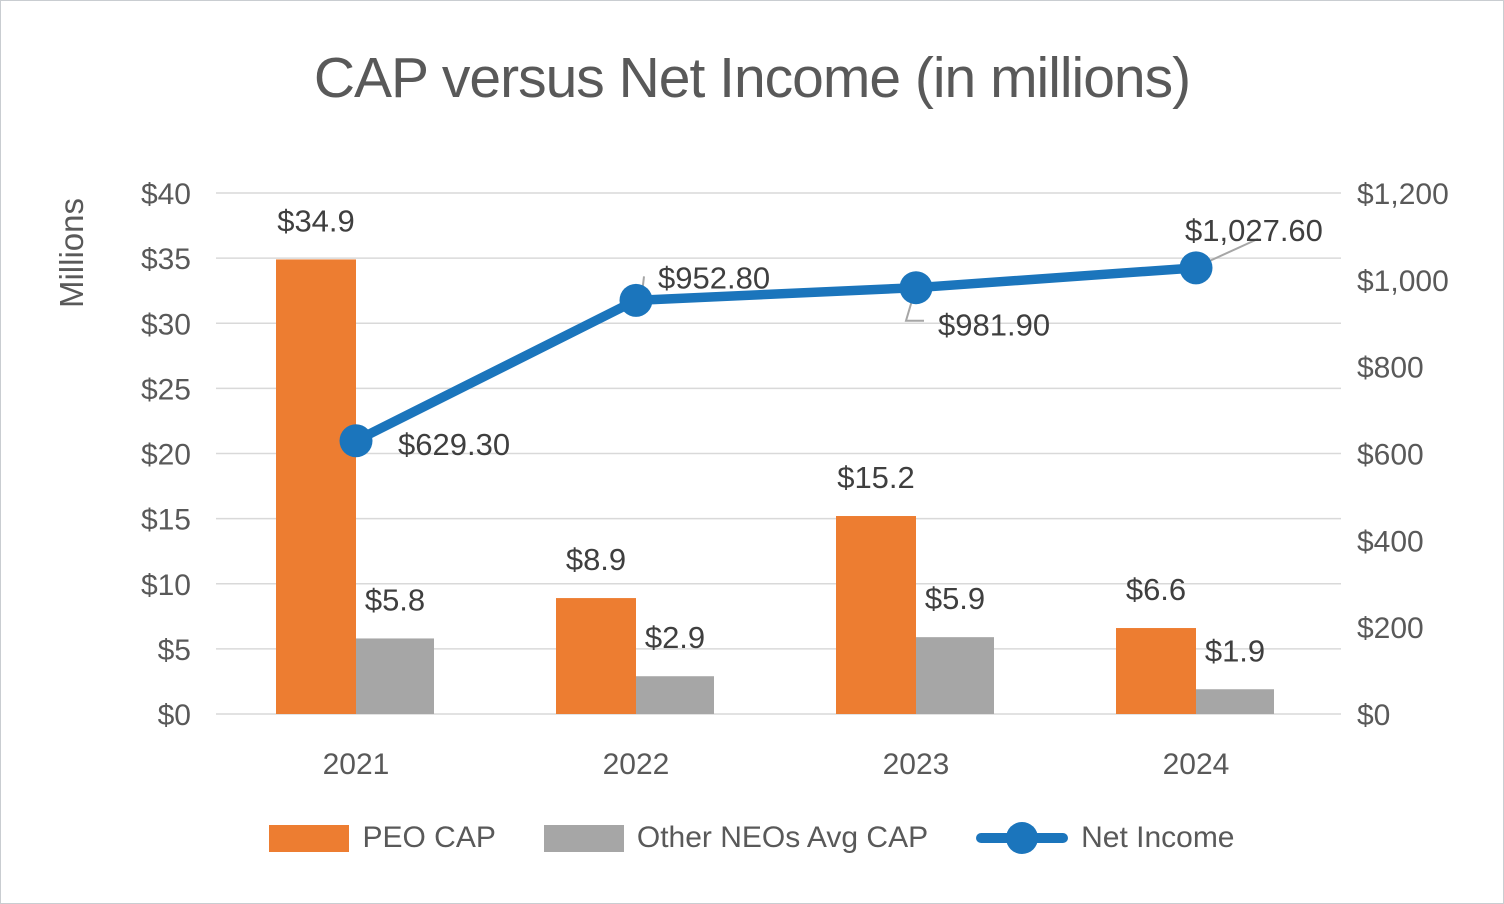 The image size is (1504, 904). Describe the element at coordinates (1254, 230) in the screenshot. I see `net-income-data-label: $1,027.60` at that location.